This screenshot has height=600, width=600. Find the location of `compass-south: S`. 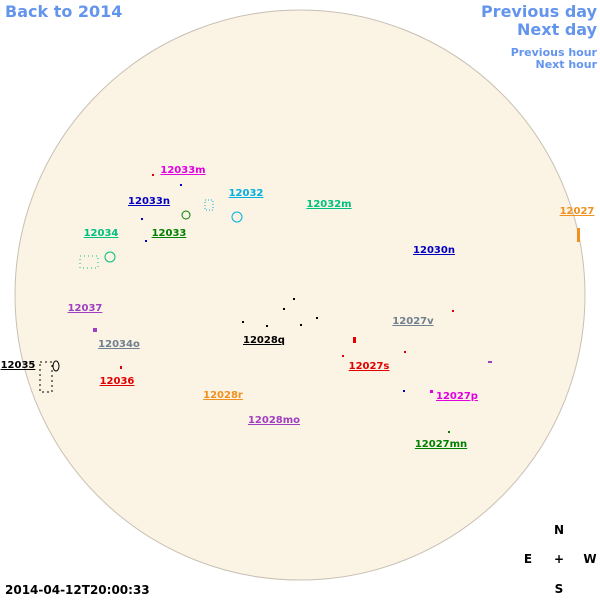

compass-south: S is located at coordinates (559, 589).